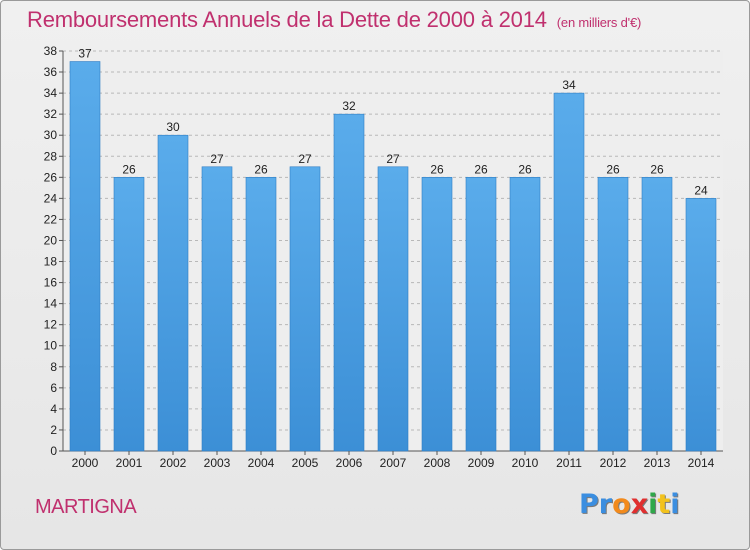 The width and height of the screenshot is (750, 550). Describe the element at coordinates (51, 135) in the screenshot. I see `y-tick-label: 30` at that location.